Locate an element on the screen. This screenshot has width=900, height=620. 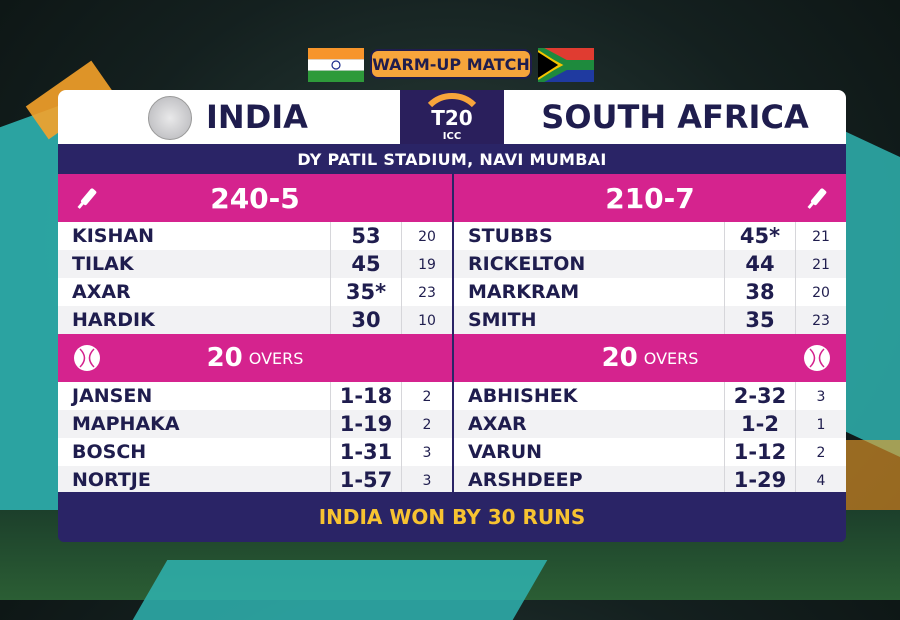
t20-world-cup-logo-icon: T20 ICC is located at coordinates (452, 117).